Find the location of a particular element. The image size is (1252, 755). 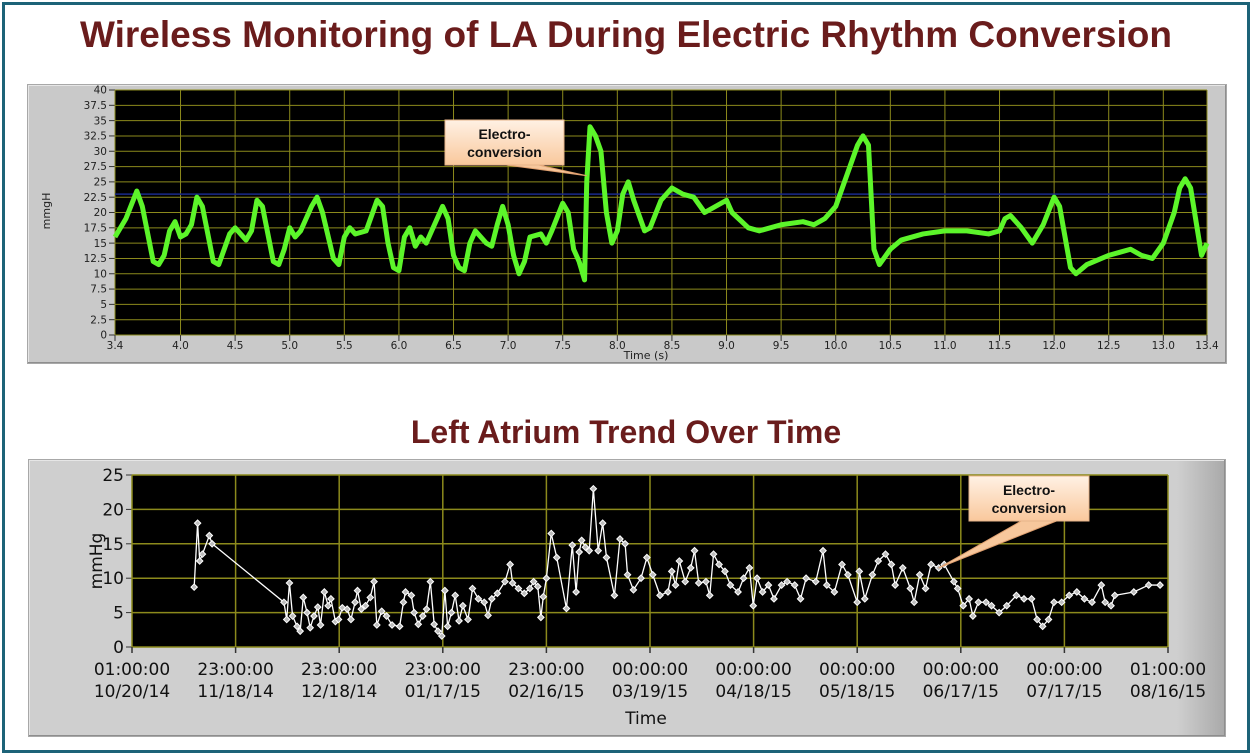

x-tick-label: 7.0 is located at coordinates (508, 346).